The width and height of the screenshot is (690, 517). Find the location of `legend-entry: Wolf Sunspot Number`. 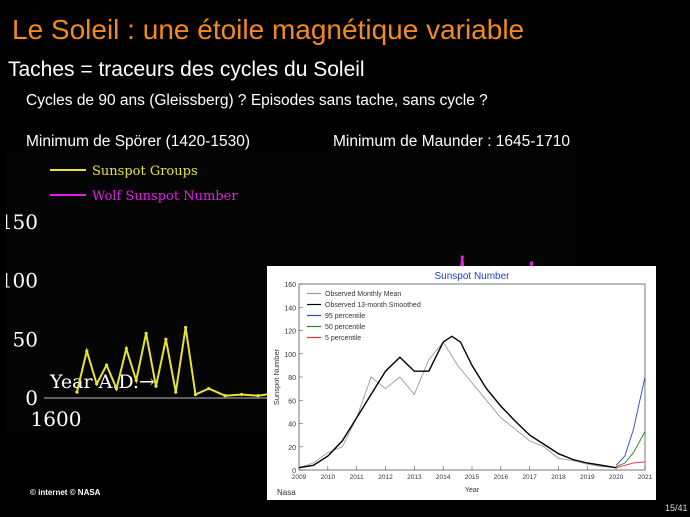

legend-entry: Wolf Sunspot Number is located at coordinates (165, 196).